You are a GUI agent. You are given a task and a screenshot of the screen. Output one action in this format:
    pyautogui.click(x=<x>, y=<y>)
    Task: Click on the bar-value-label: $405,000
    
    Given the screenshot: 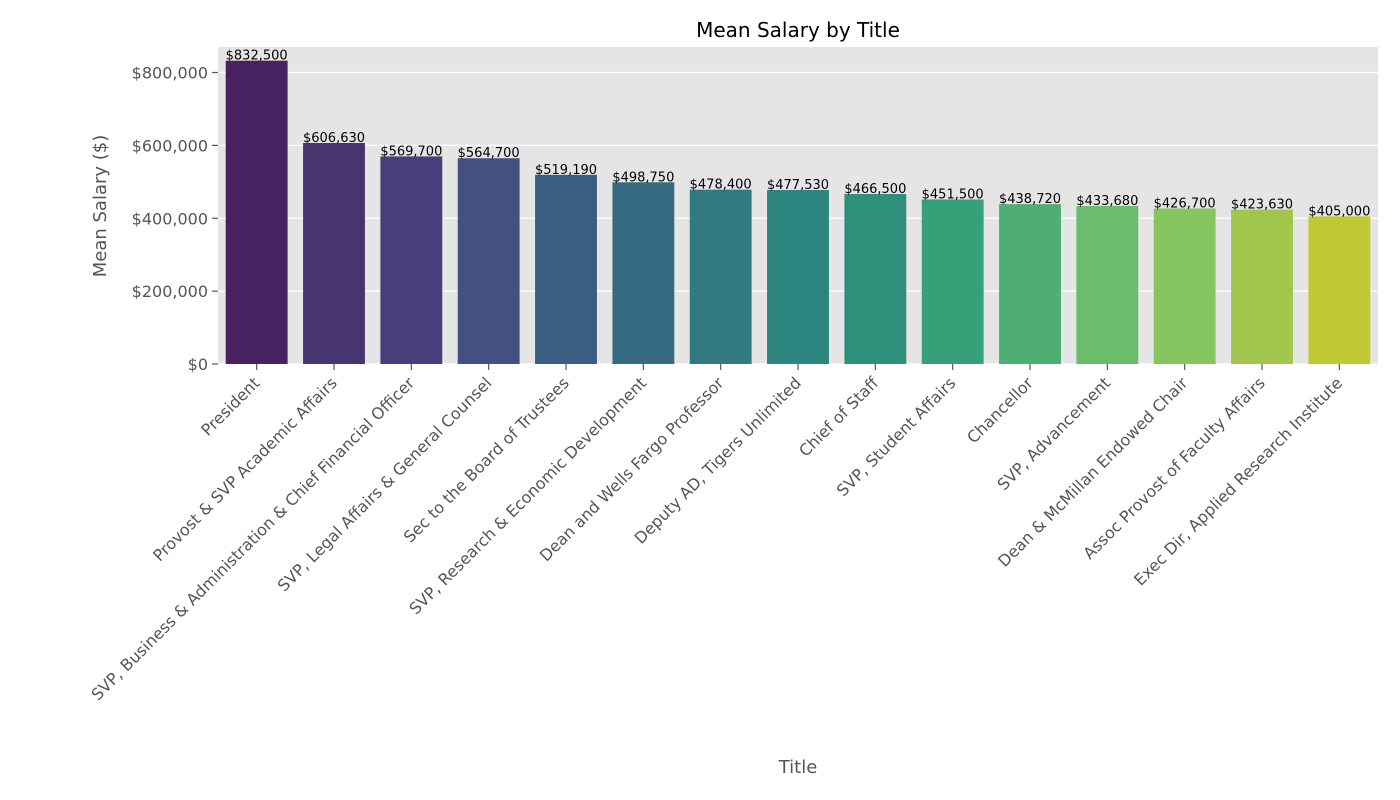 What is the action you would take?
    pyautogui.click(x=1339, y=211)
    